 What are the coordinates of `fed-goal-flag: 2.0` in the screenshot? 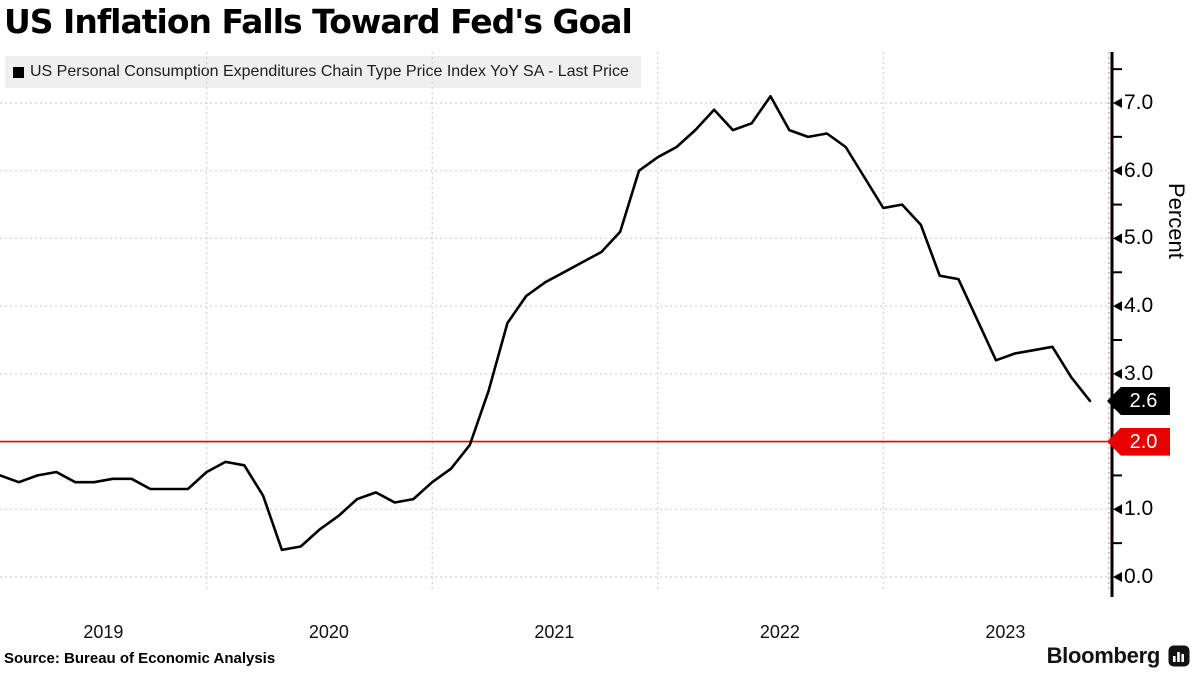 It's located at (1138, 441).